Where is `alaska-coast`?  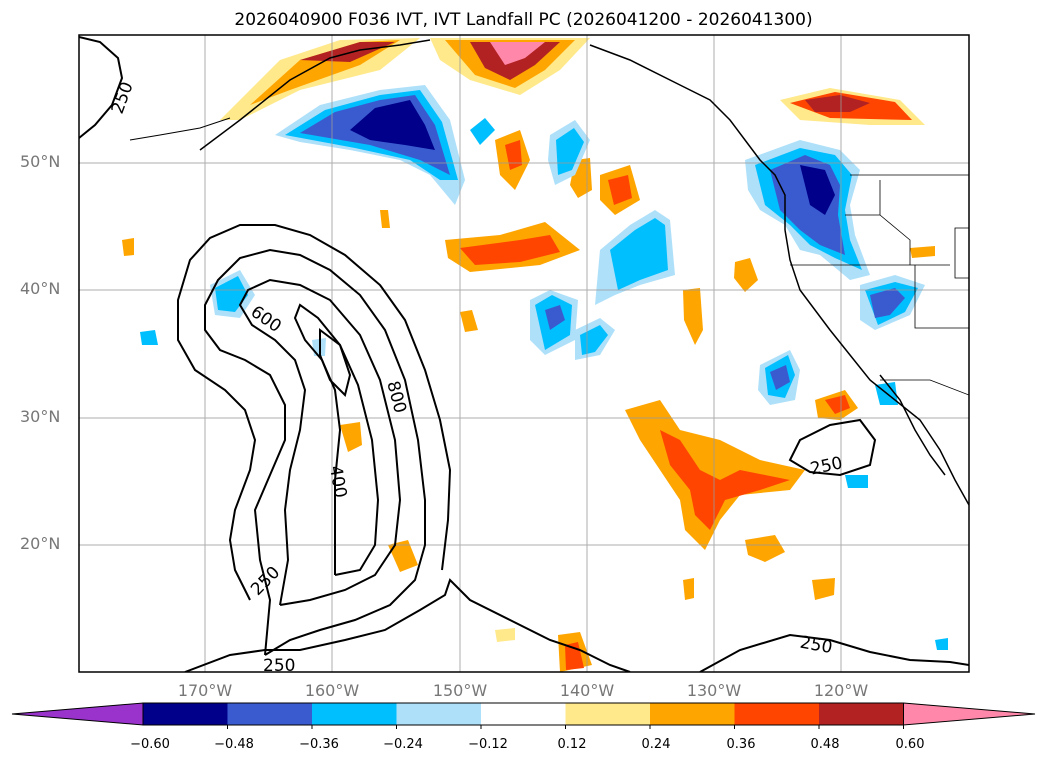 alaska-coast is located at coordinates (315, 95).